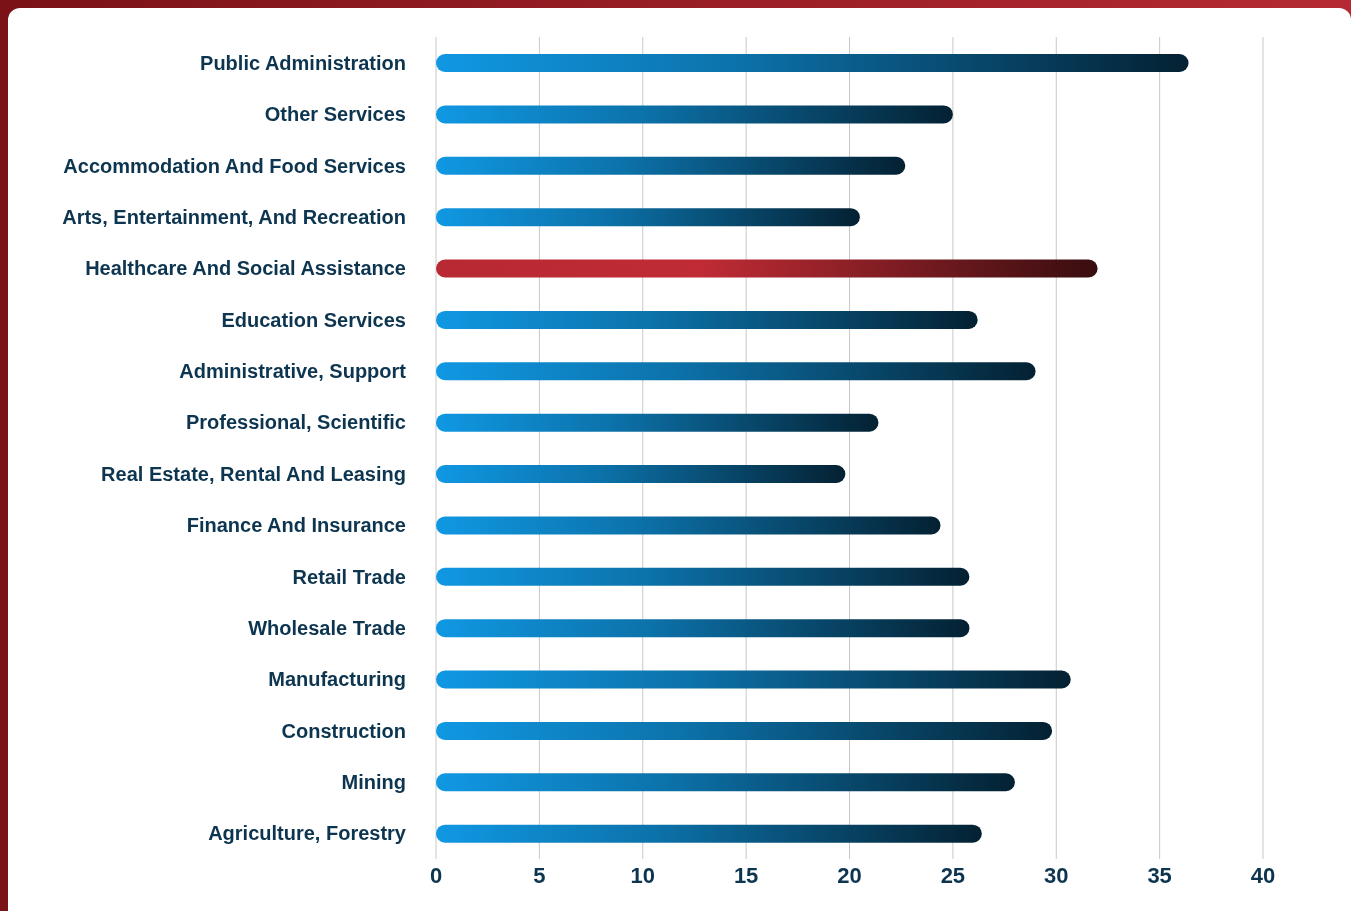 This screenshot has height=911, width=1351. Describe the element at coordinates (539, 875) in the screenshot. I see `x-tick-label: 5` at that location.